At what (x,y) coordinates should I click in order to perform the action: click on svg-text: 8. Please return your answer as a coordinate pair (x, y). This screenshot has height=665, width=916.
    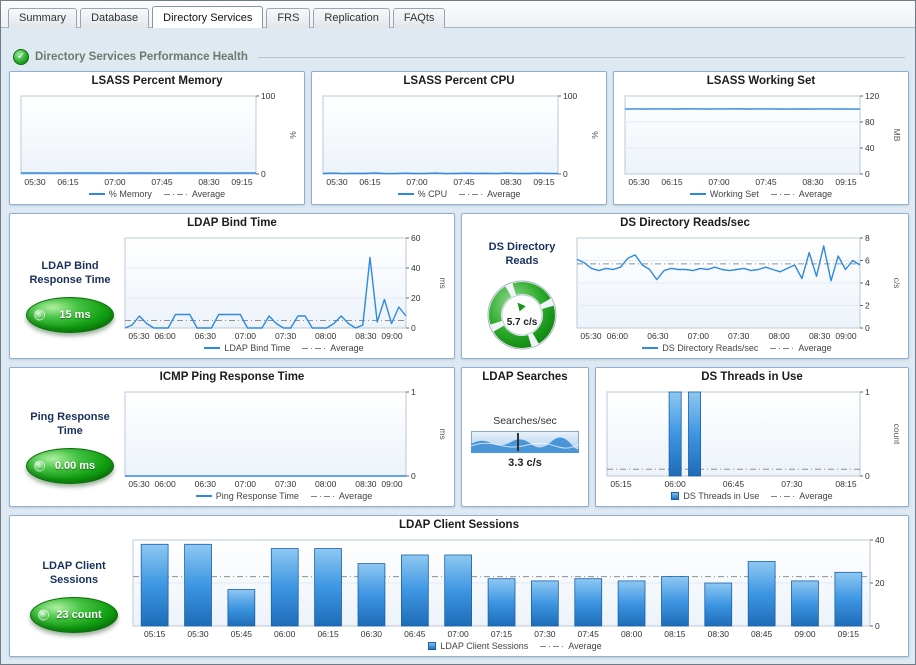
    Looking at the image, I should click on (867, 239).